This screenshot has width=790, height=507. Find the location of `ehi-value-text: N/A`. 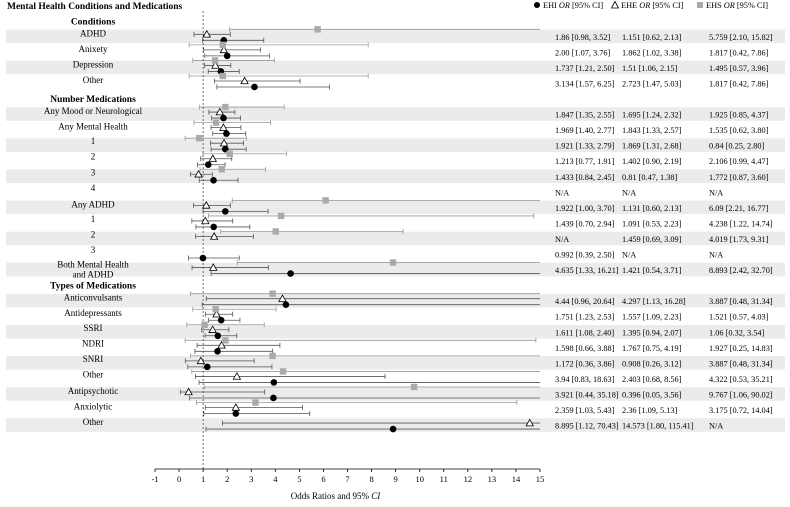

ehi-value-text: N/A is located at coordinates (562, 192).